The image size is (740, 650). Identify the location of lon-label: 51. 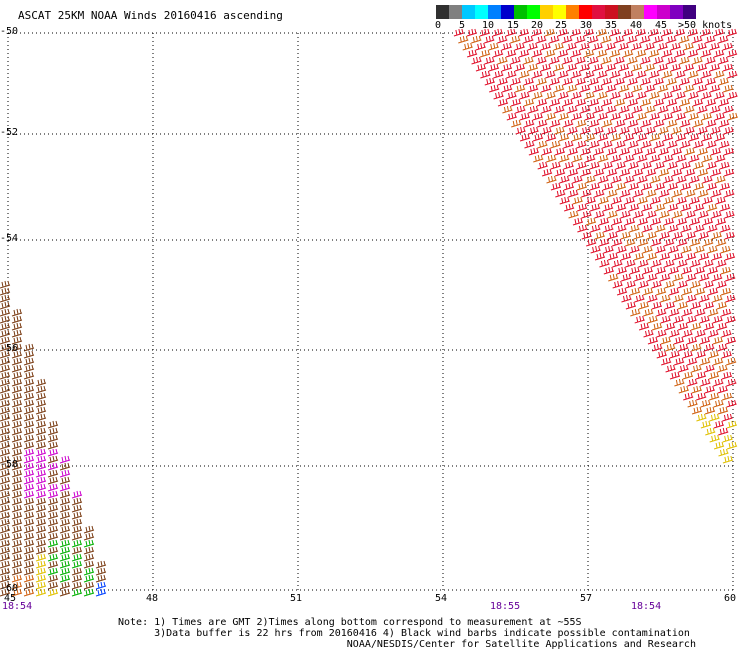
(296, 598).